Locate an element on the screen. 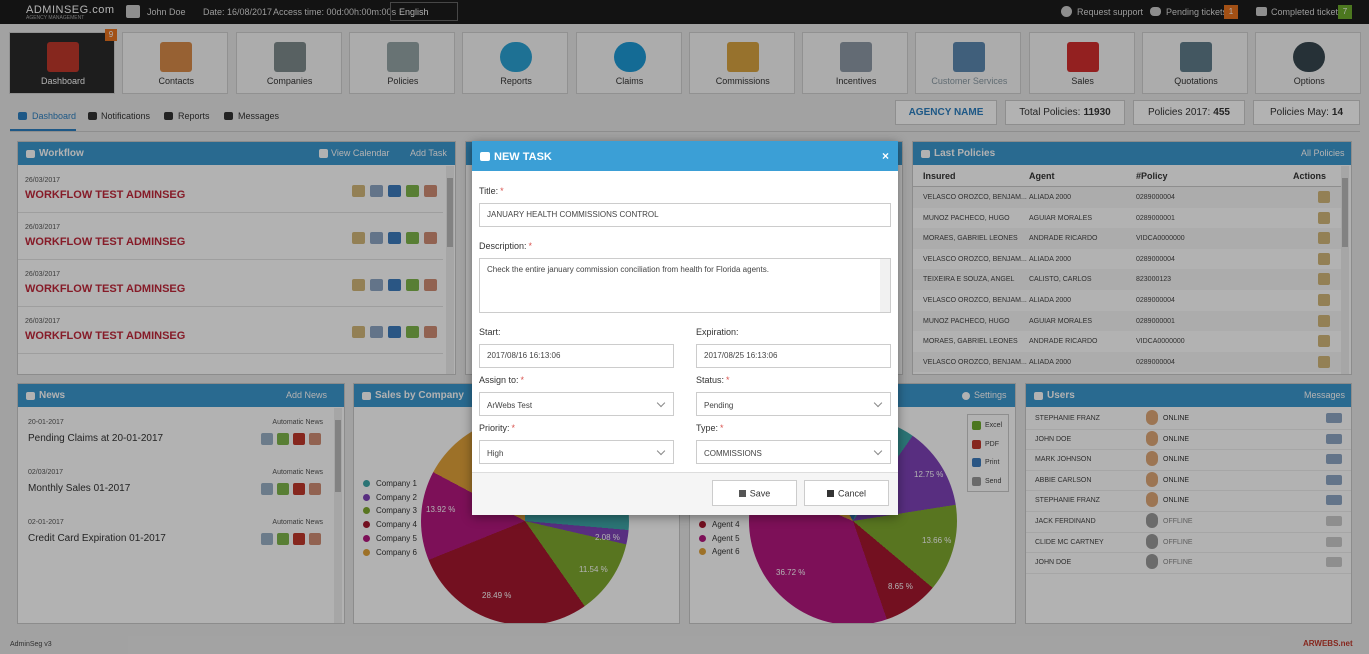  button: Save is located at coordinates (754, 493).